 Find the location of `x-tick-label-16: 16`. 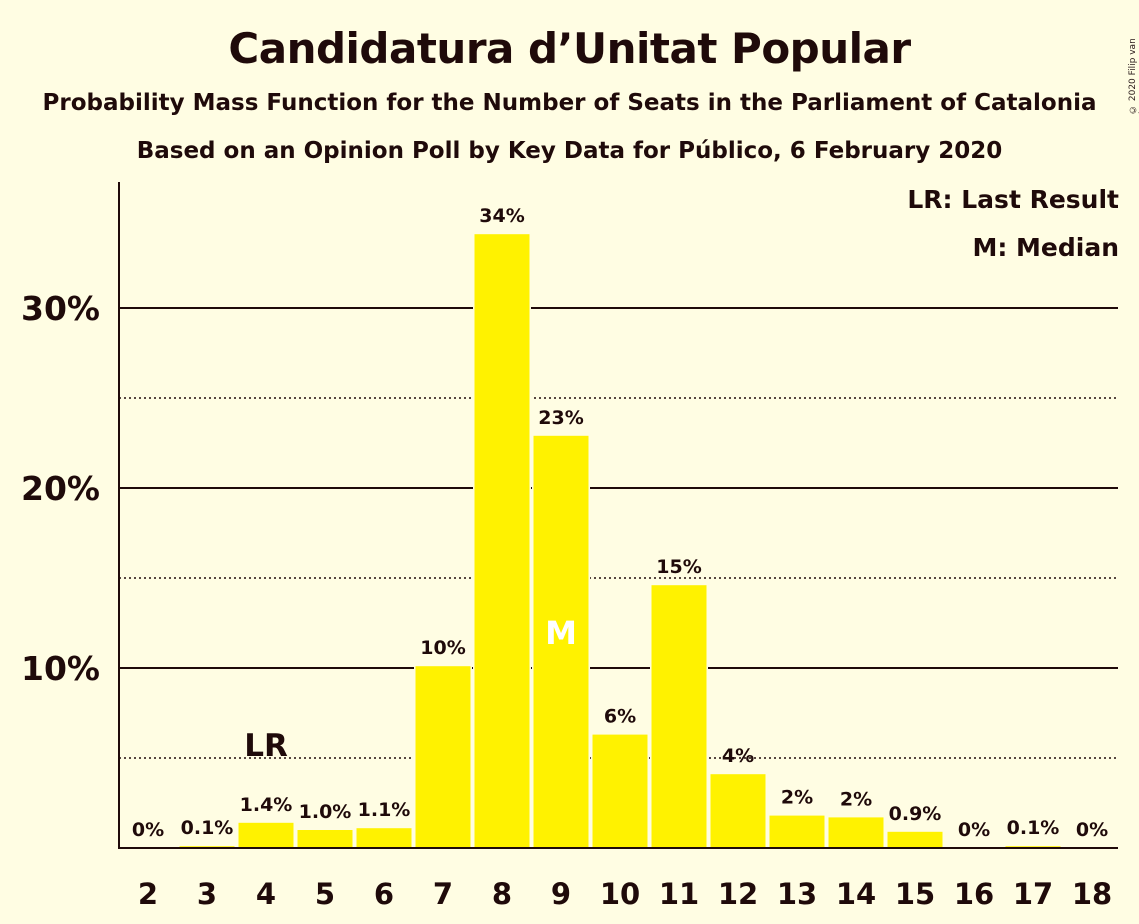

x-tick-label-16: 16 is located at coordinates (974, 894).